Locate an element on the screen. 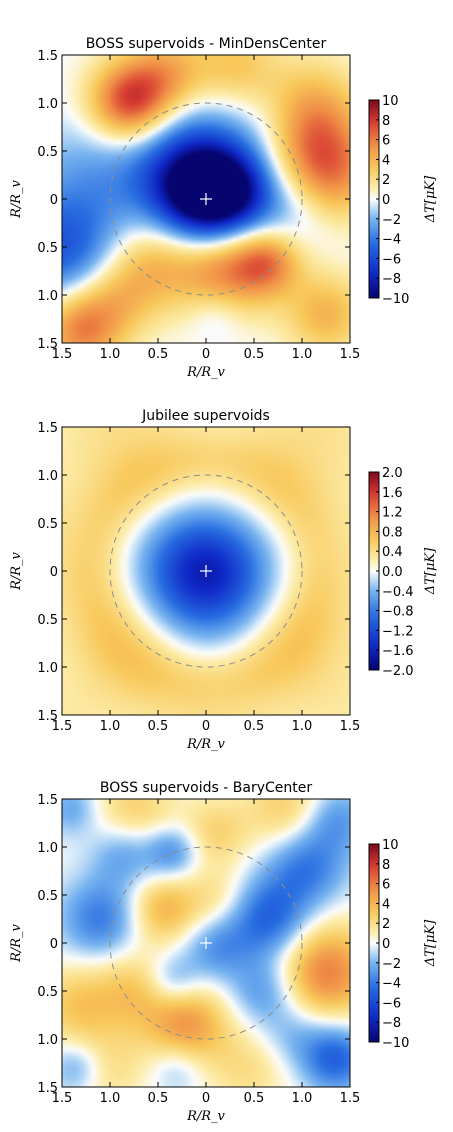  colorbar-tick-label: −1.6 is located at coordinates (398, 651).